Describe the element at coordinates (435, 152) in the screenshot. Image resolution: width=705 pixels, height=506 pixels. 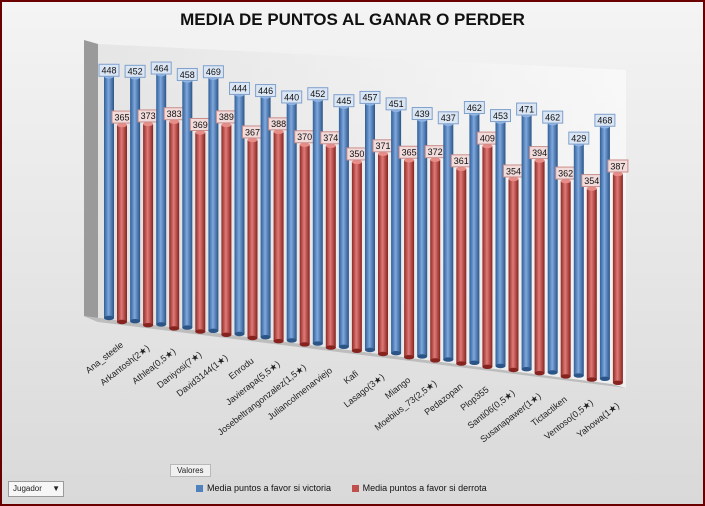
I see `data-label-derrota: 372` at that location.